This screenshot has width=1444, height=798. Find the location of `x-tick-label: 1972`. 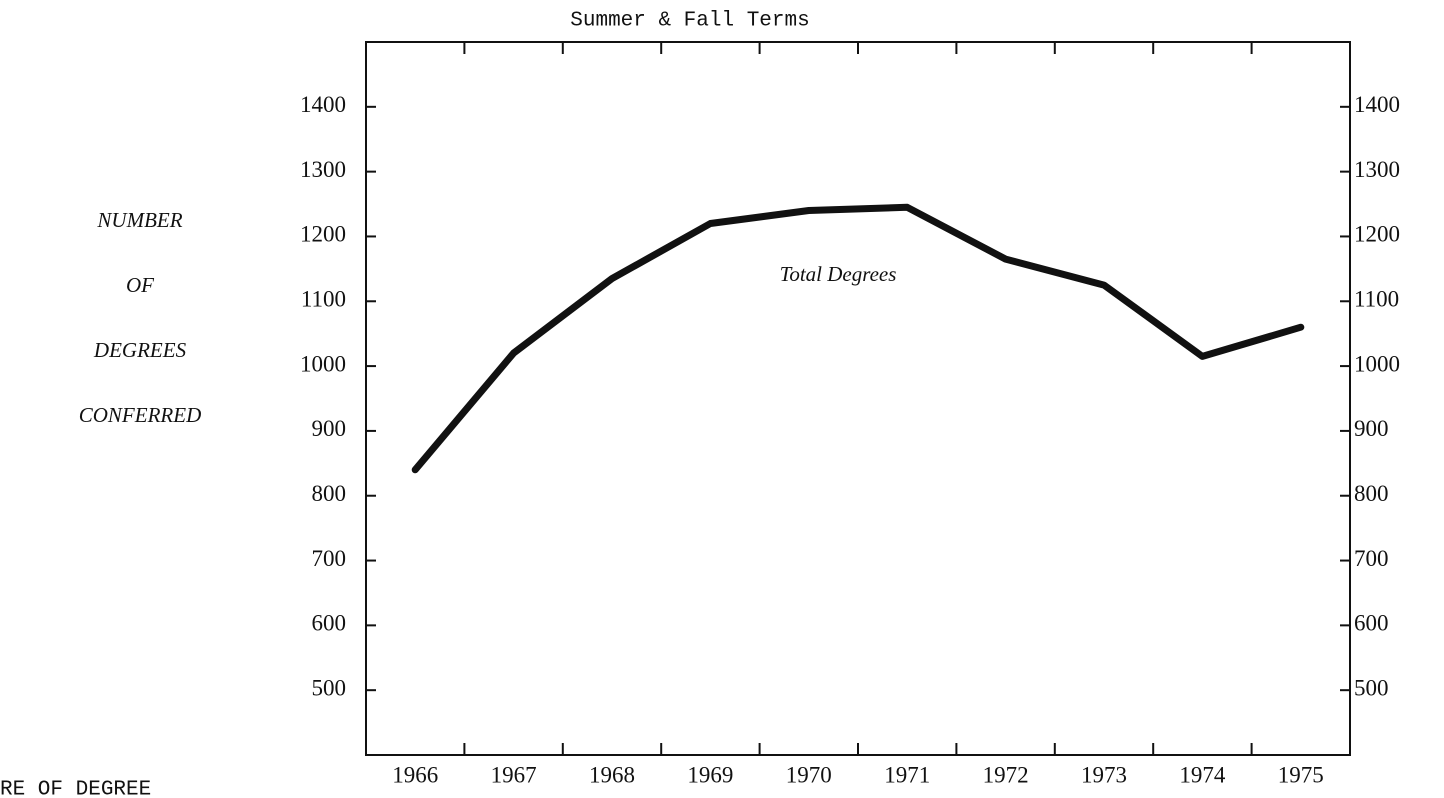

x-tick-label: 1972 is located at coordinates (1006, 774).